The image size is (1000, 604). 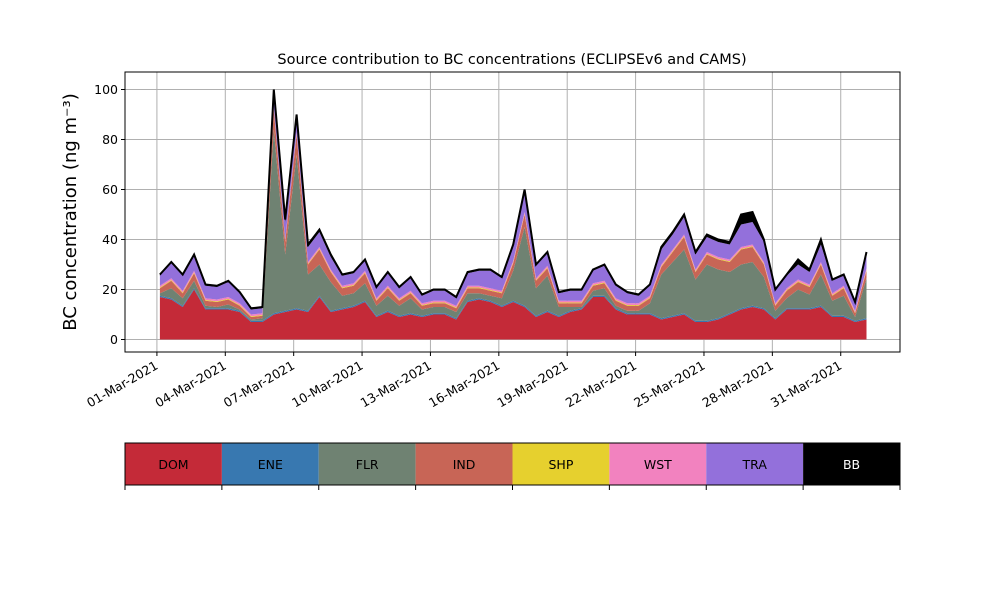 I want to click on legend-swatch-flr, so click(x=367, y=464).